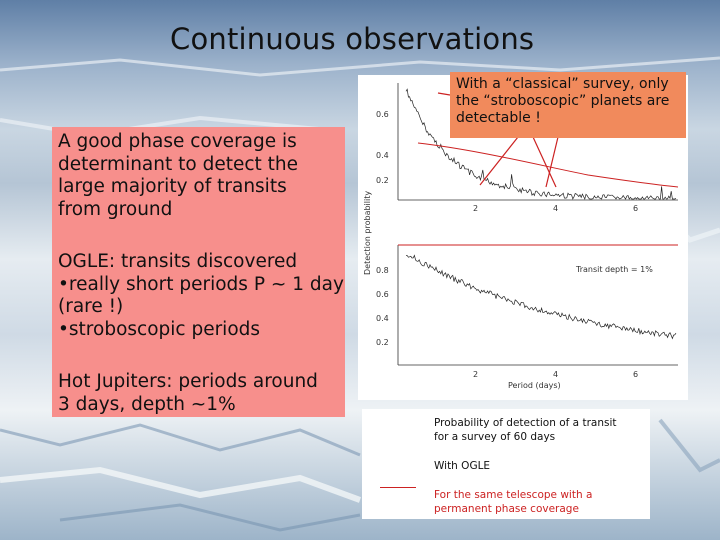 Image resolution: width=720 pixels, height=540 pixels. Describe the element at coordinates (172, 186) in the screenshot. I see `text-line: large majority of transits` at that location.